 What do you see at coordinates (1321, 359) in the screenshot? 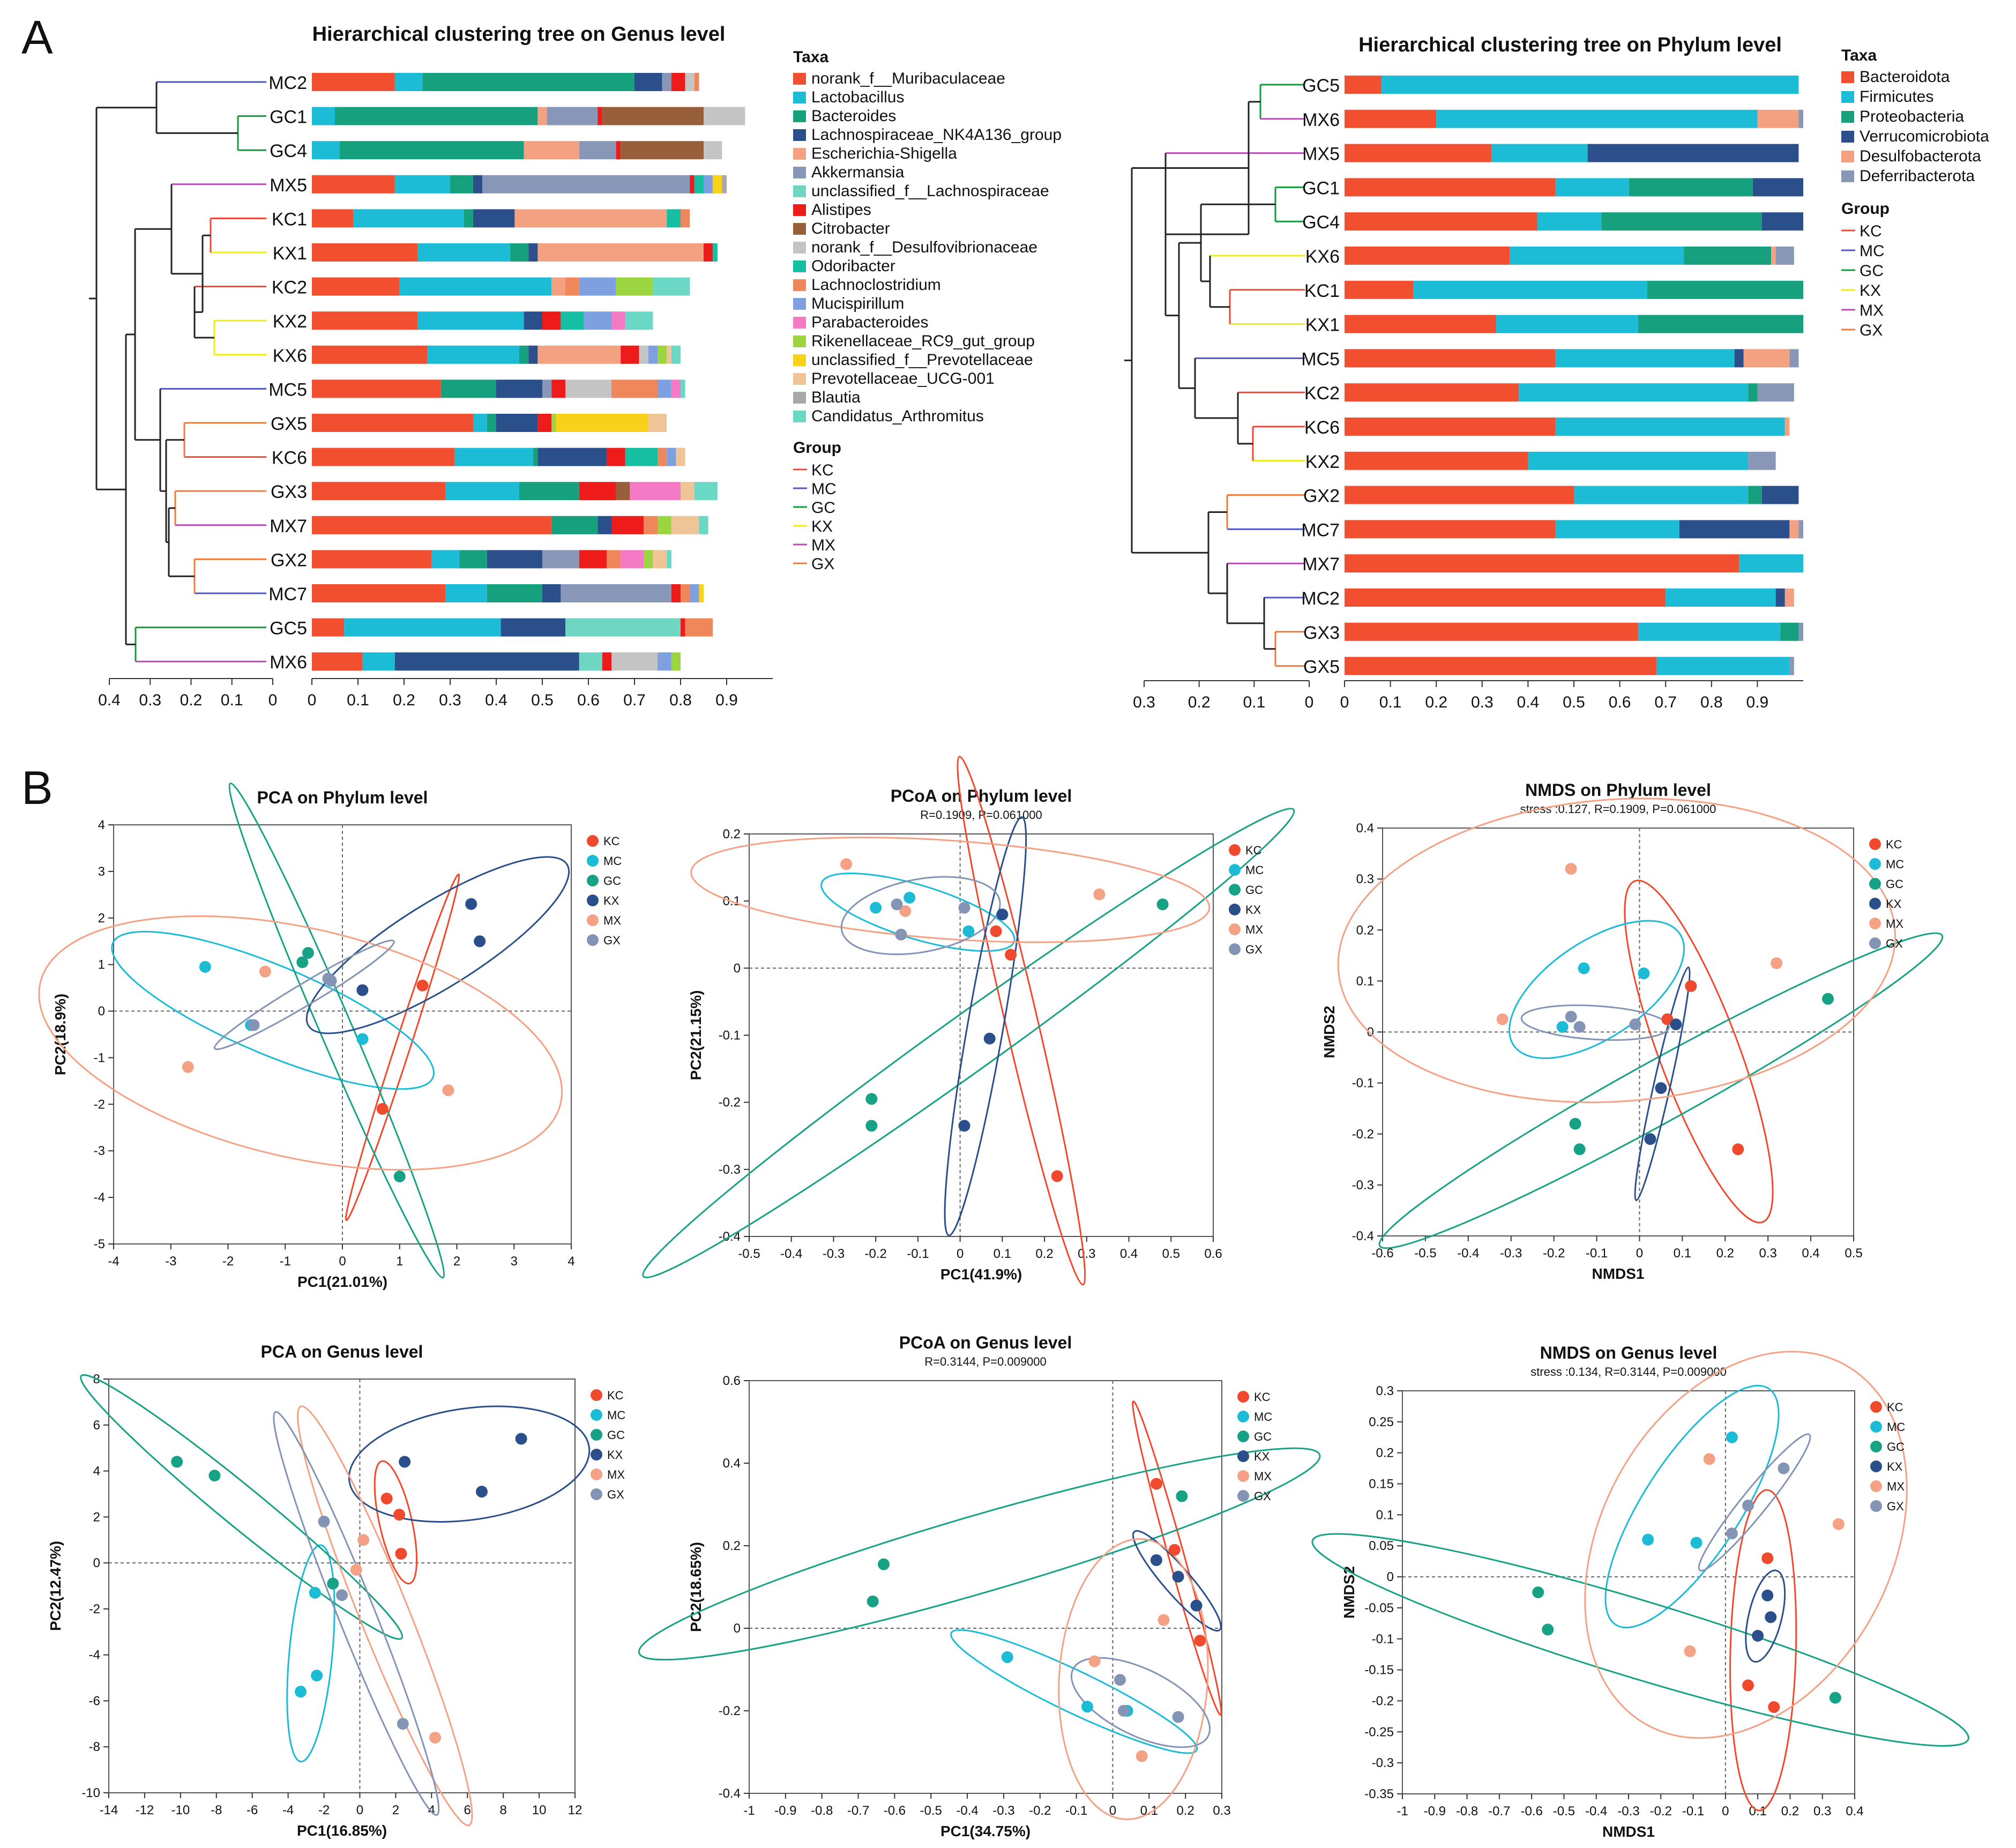
I see `sample-label: MC5` at bounding box center [1321, 359].